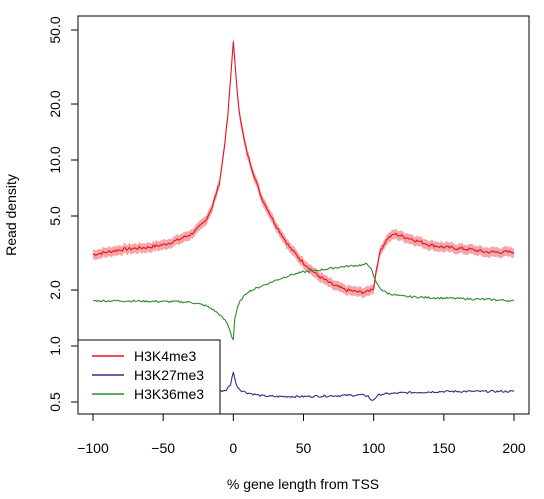 The height and width of the screenshot is (499, 544). What do you see at coordinates (55, 290) in the screenshot?
I see `y-tick-label: 2.0` at bounding box center [55, 290].